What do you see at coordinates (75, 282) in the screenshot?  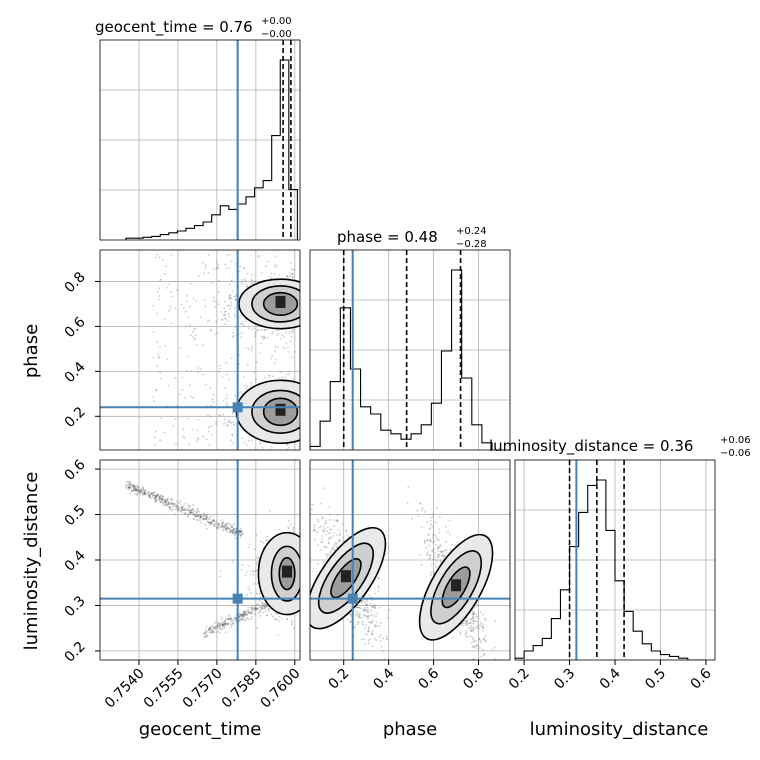 I see `y-tick-label-phase: 0.8` at bounding box center [75, 282].